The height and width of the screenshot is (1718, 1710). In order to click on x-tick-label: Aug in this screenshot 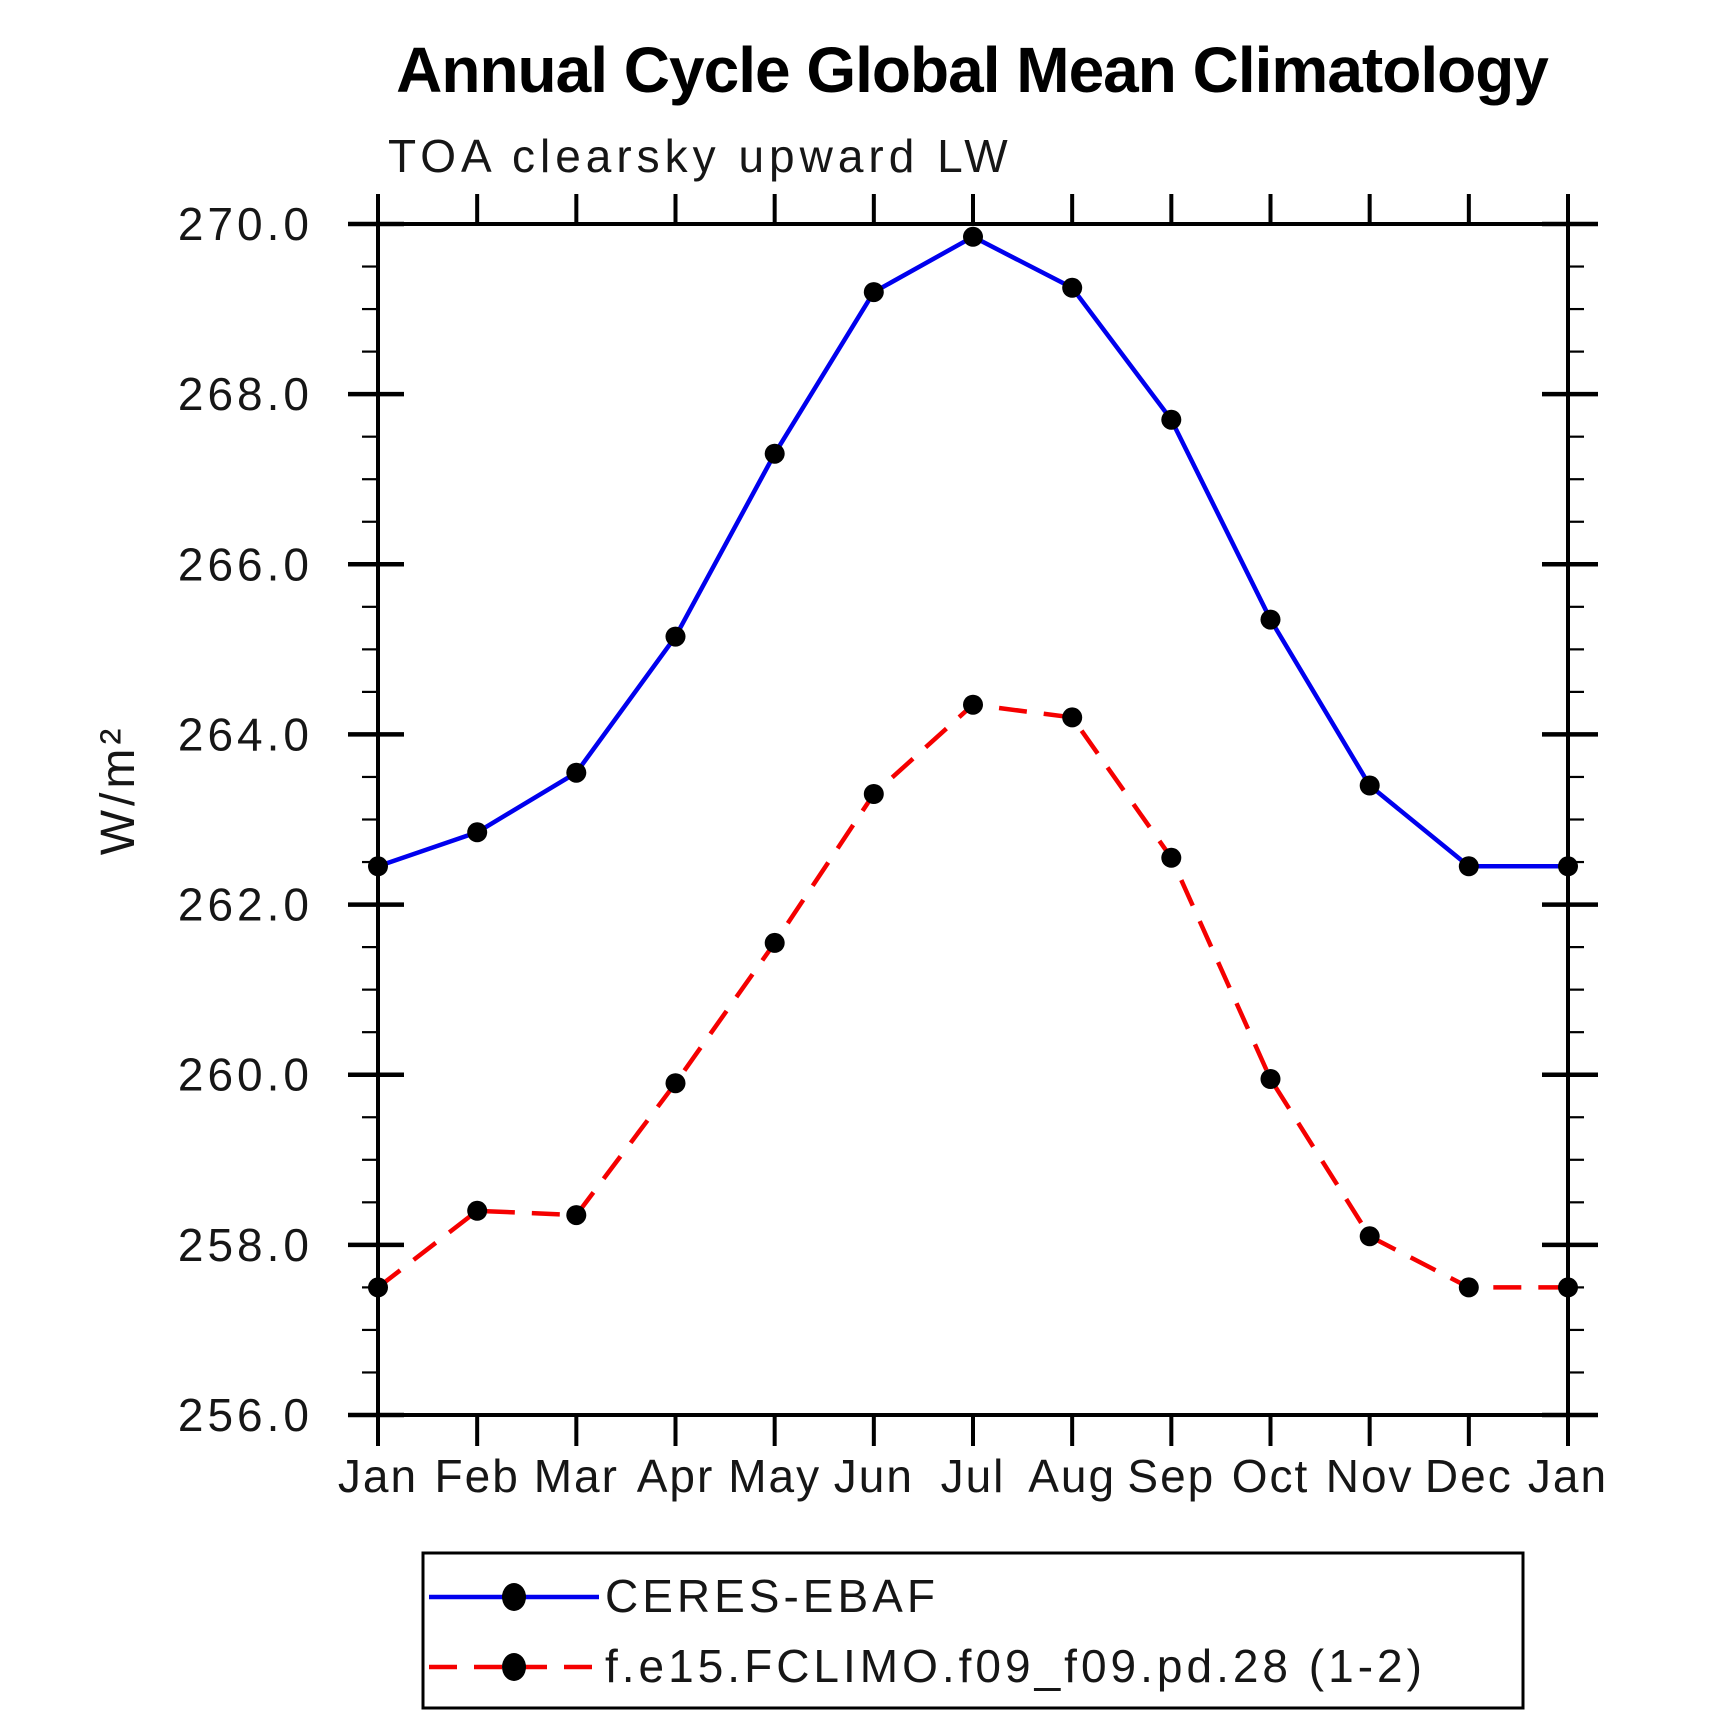, I will do `click(1072, 1476)`.